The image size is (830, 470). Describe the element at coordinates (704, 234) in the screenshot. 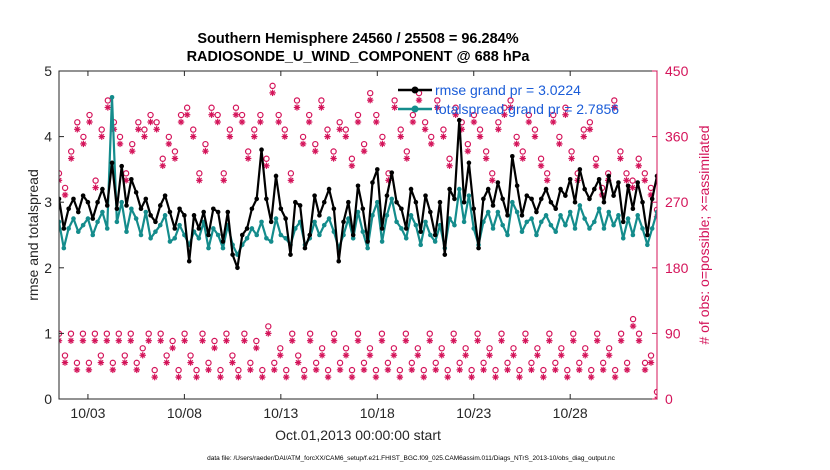

I see `right-y-axis-label: # of obs: o=possible; ×=assimilated` at that location.